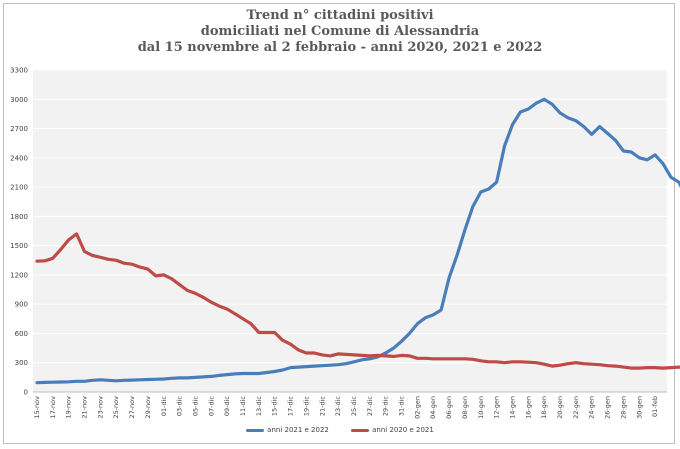 The image size is (680, 449). Describe the element at coordinates (259, 406) in the screenshot. I see `x-tick-label: 13-dic` at that location.